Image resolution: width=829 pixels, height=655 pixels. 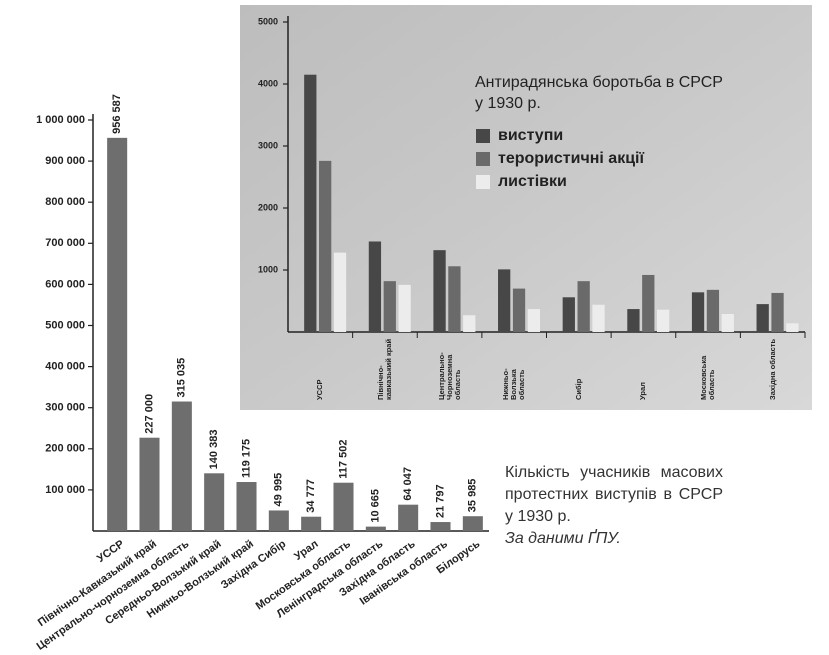 What do you see at coordinates (578, 389) in the screenshot?
I see `x-tick-label: Сибір` at bounding box center [578, 389].